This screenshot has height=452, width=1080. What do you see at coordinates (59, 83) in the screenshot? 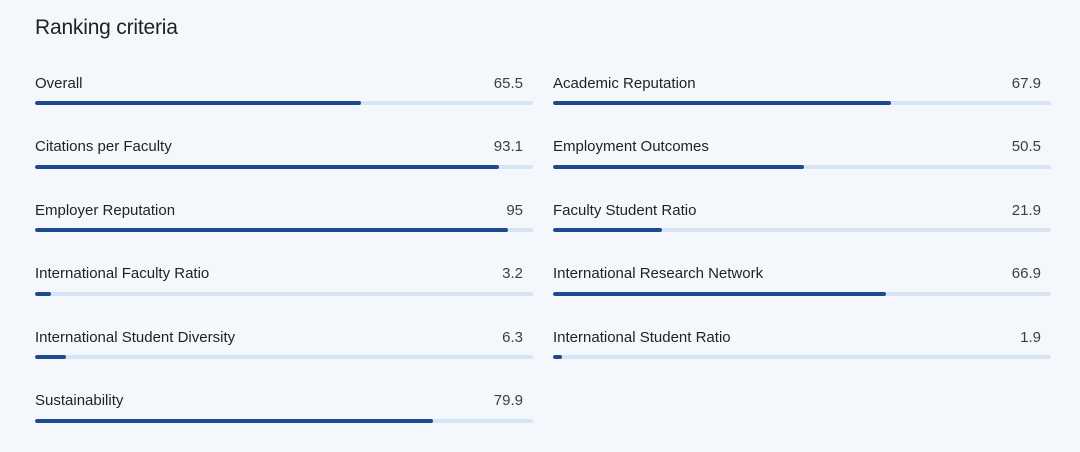
I see `metric-label: Overall` at bounding box center [59, 83].